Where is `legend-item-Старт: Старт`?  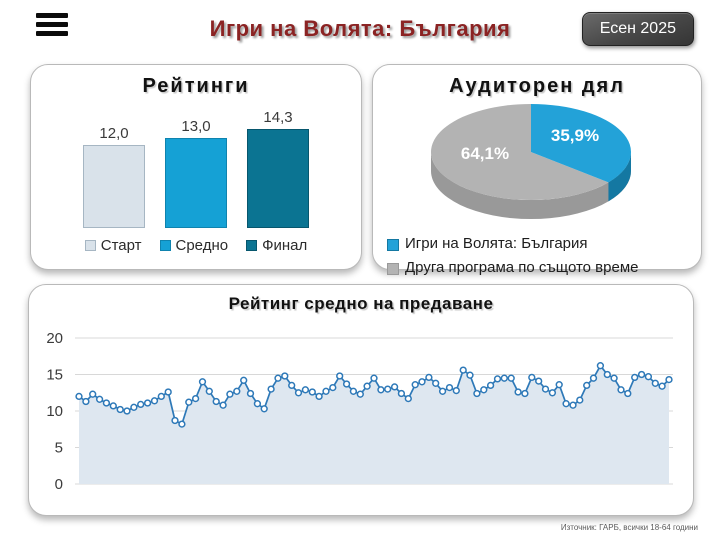
legend-item-Старт: Старт is located at coordinates (113, 245).